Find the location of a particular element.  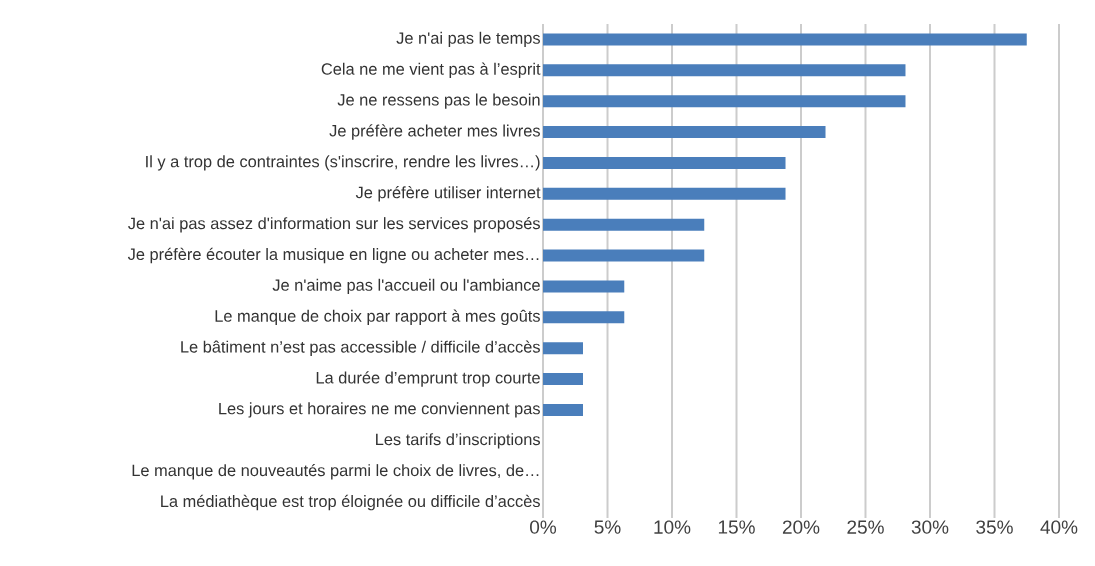

x-tick-label: 20% is located at coordinates (801, 527).